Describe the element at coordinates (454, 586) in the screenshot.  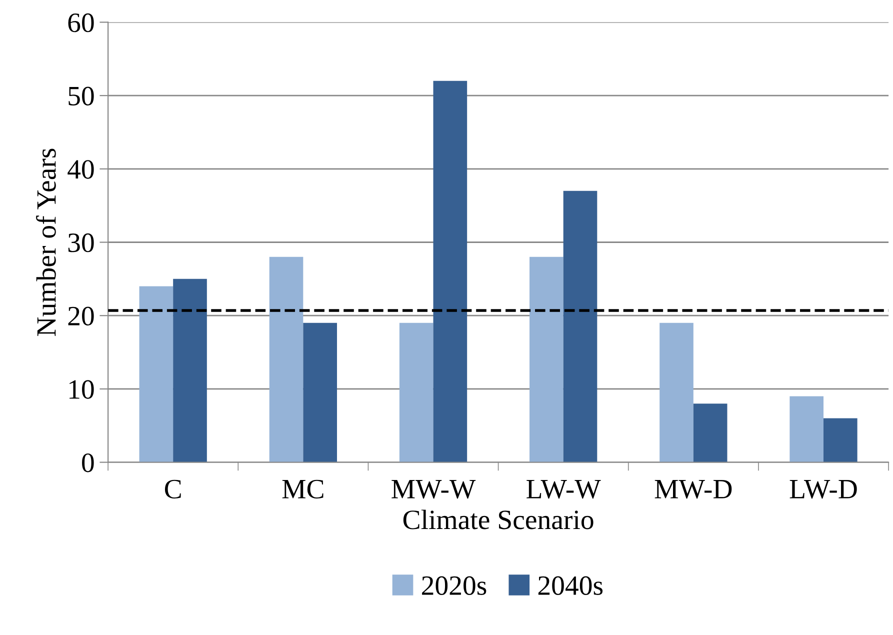
I see `legend-label: 2020s` at that location.